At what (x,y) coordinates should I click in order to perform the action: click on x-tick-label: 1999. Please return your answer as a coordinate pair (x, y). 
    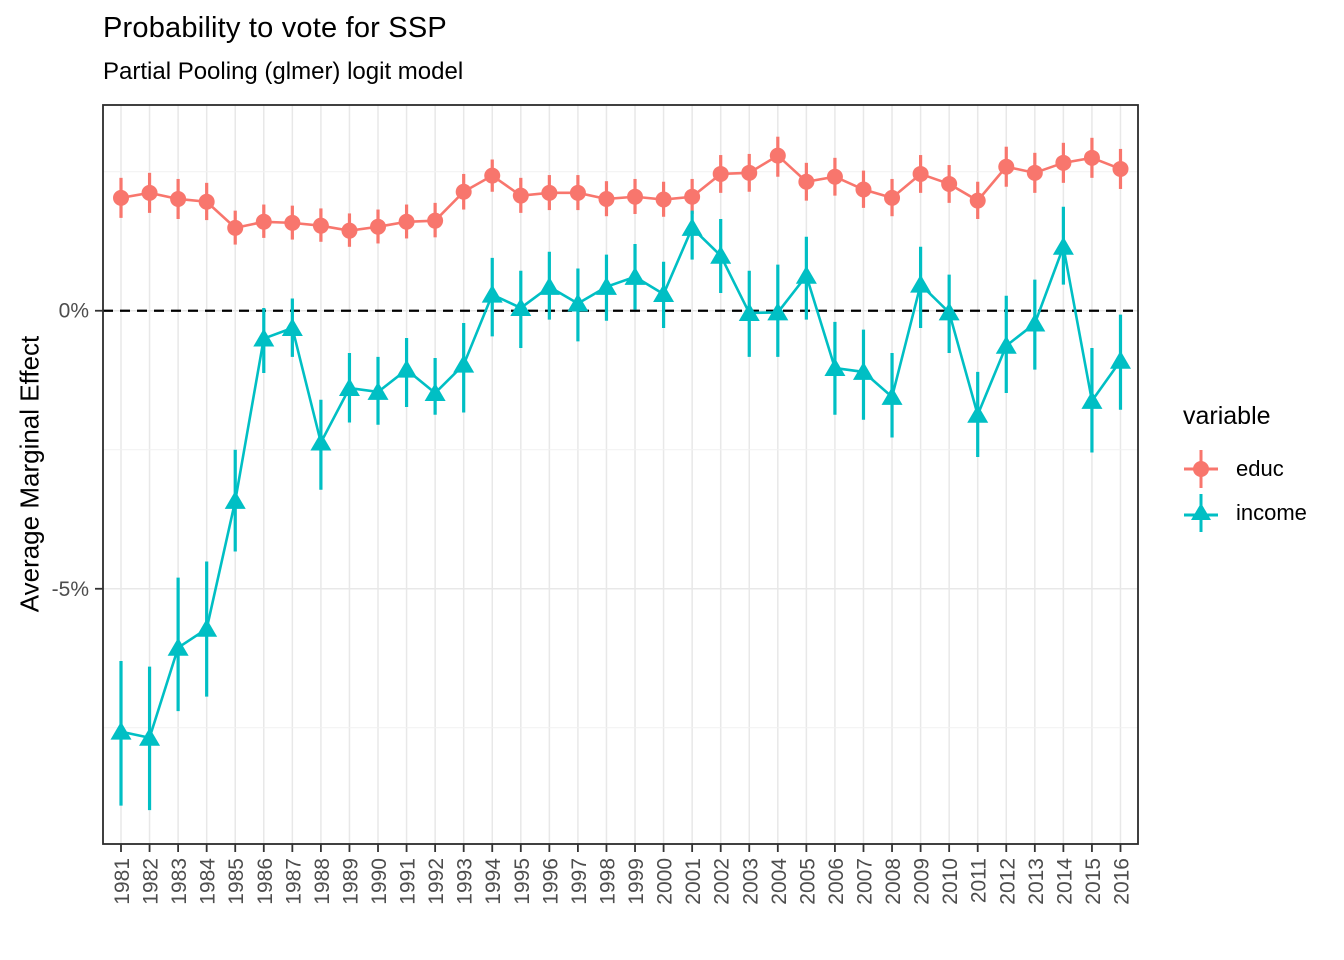
    Looking at the image, I should click on (636, 881).